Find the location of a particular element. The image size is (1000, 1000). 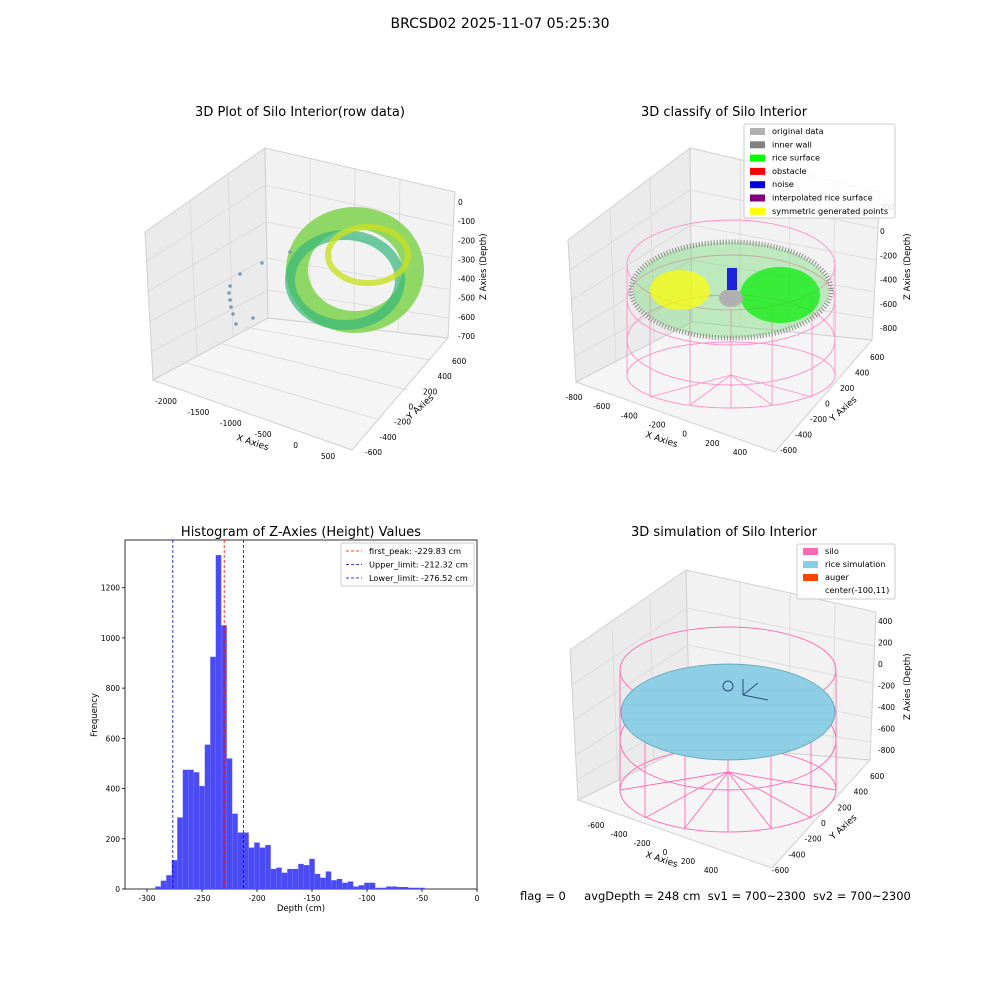

rice-simulation-surface is located at coordinates (728, 712).